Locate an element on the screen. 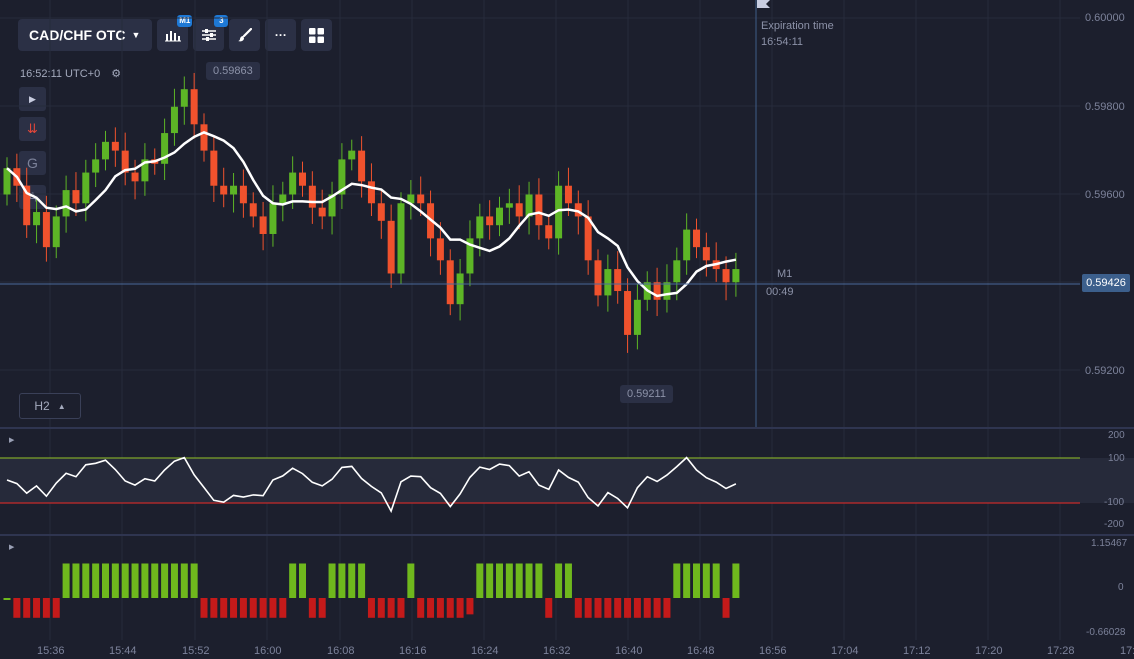 The height and width of the screenshot is (659, 1134). osc-tick: -200 is located at coordinates (1114, 524).